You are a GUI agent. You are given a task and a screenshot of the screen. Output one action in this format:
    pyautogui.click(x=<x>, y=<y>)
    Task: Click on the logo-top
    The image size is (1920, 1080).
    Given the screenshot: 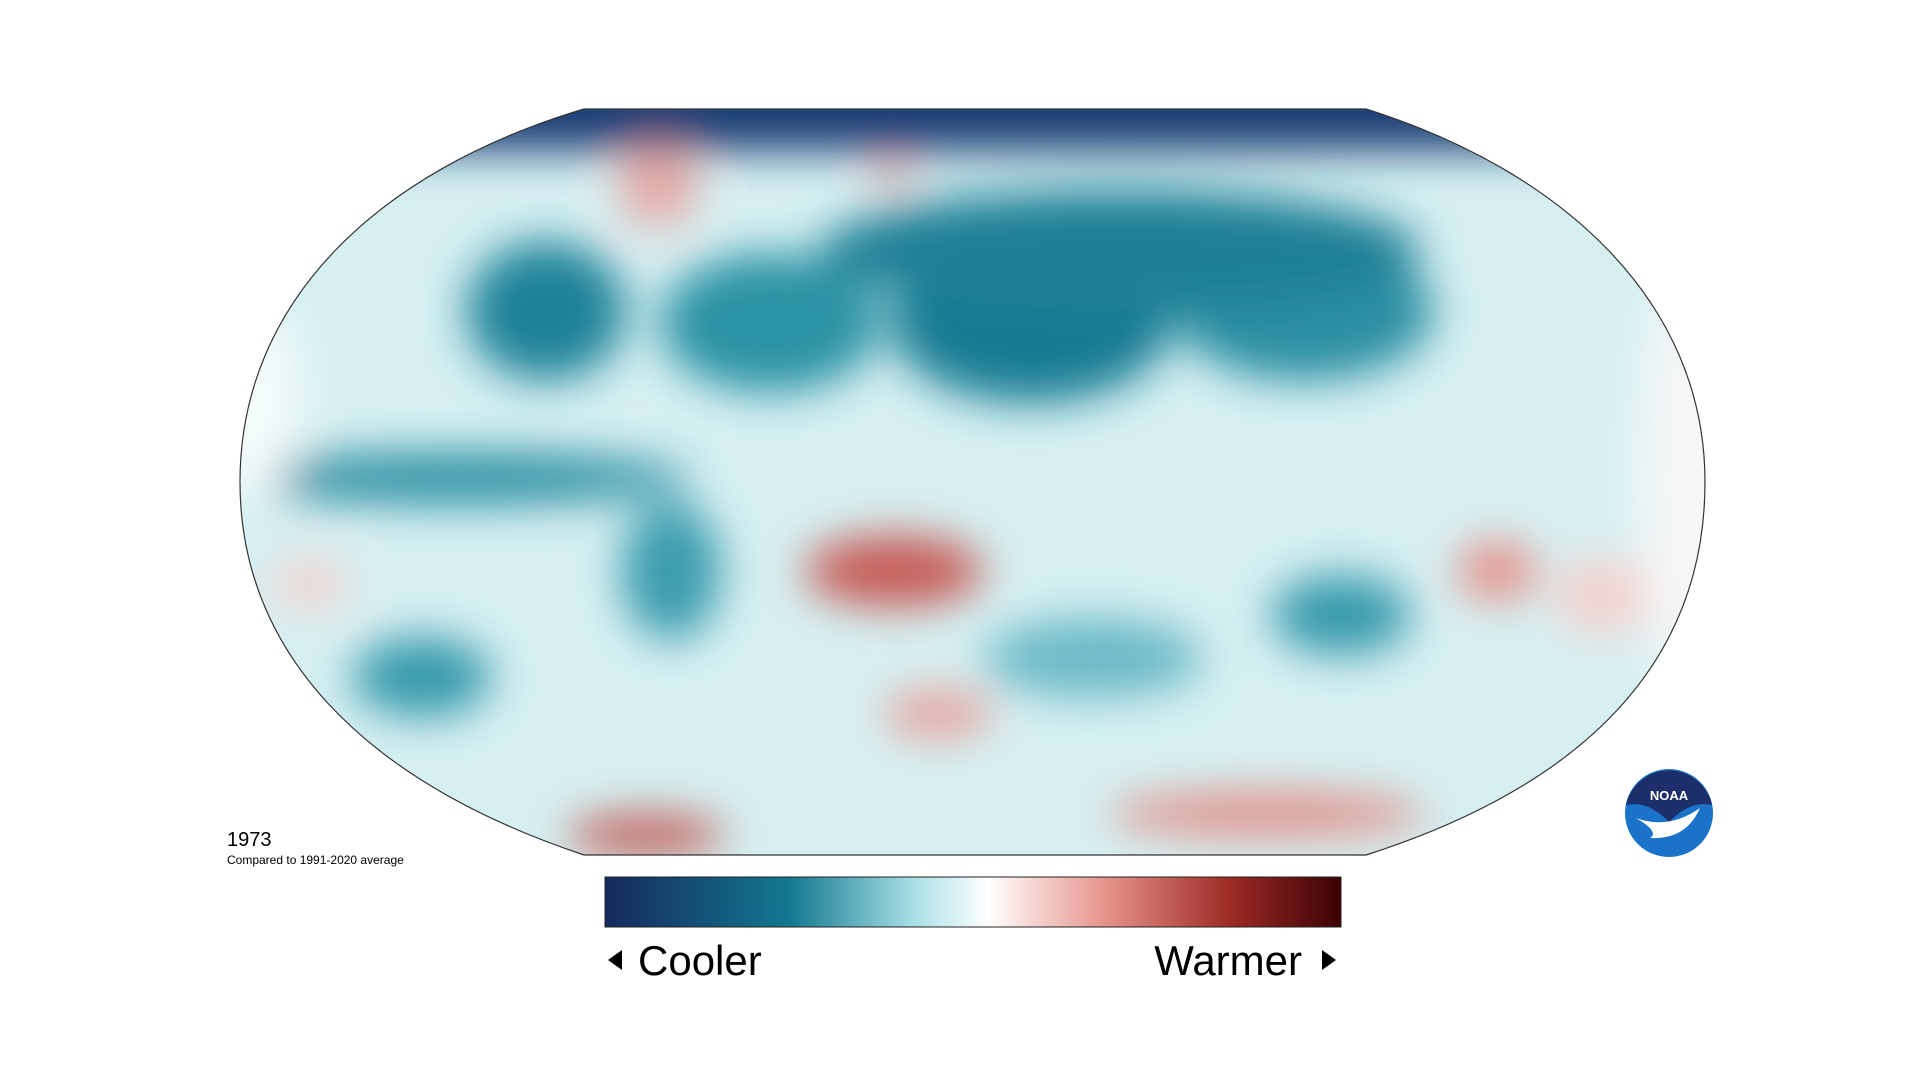 What is the action you would take?
    pyautogui.click(x=1669, y=796)
    